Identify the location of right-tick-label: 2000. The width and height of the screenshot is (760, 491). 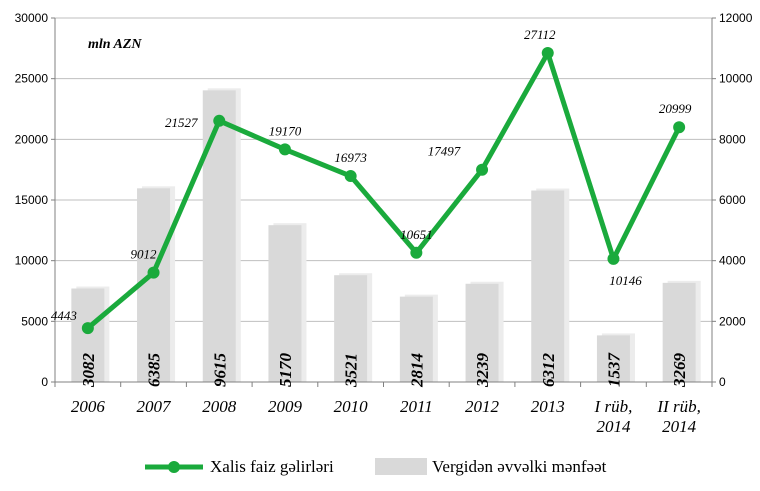
(732, 321).